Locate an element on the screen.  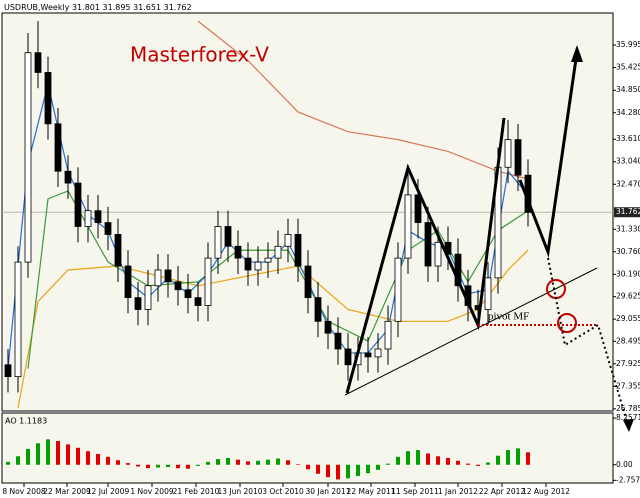
y-tick-label: 30.760 is located at coordinates (628, 251).